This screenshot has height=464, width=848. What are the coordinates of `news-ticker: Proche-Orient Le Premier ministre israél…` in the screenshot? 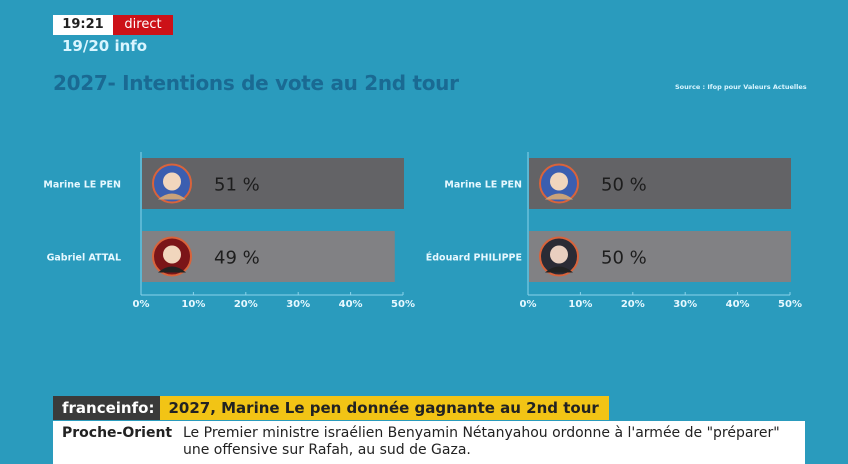 It's located at (429, 442).